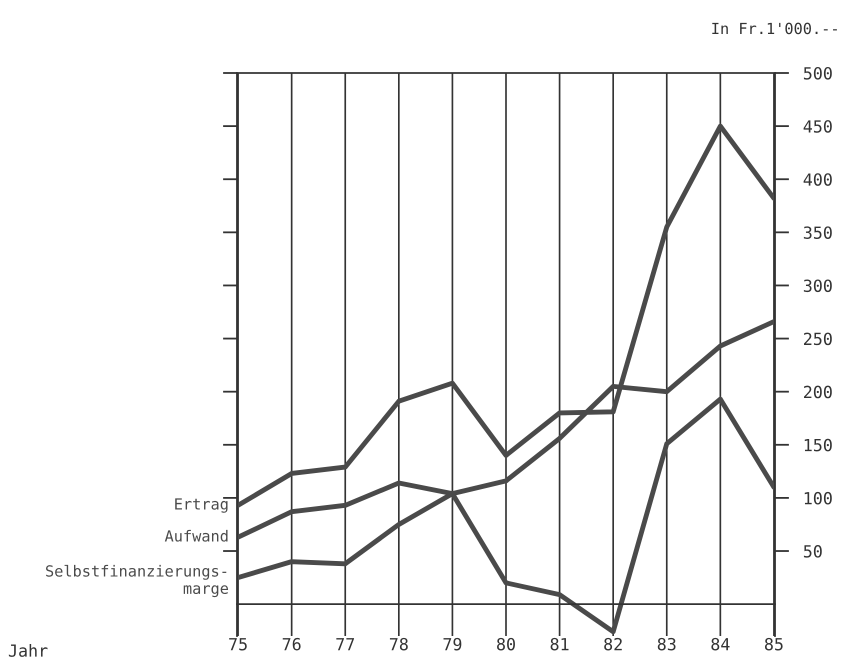 The width and height of the screenshot is (867, 664). What do you see at coordinates (613, 644) in the screenshot?
I see `x-tick-label: 82` at bounding box center [613, 644].